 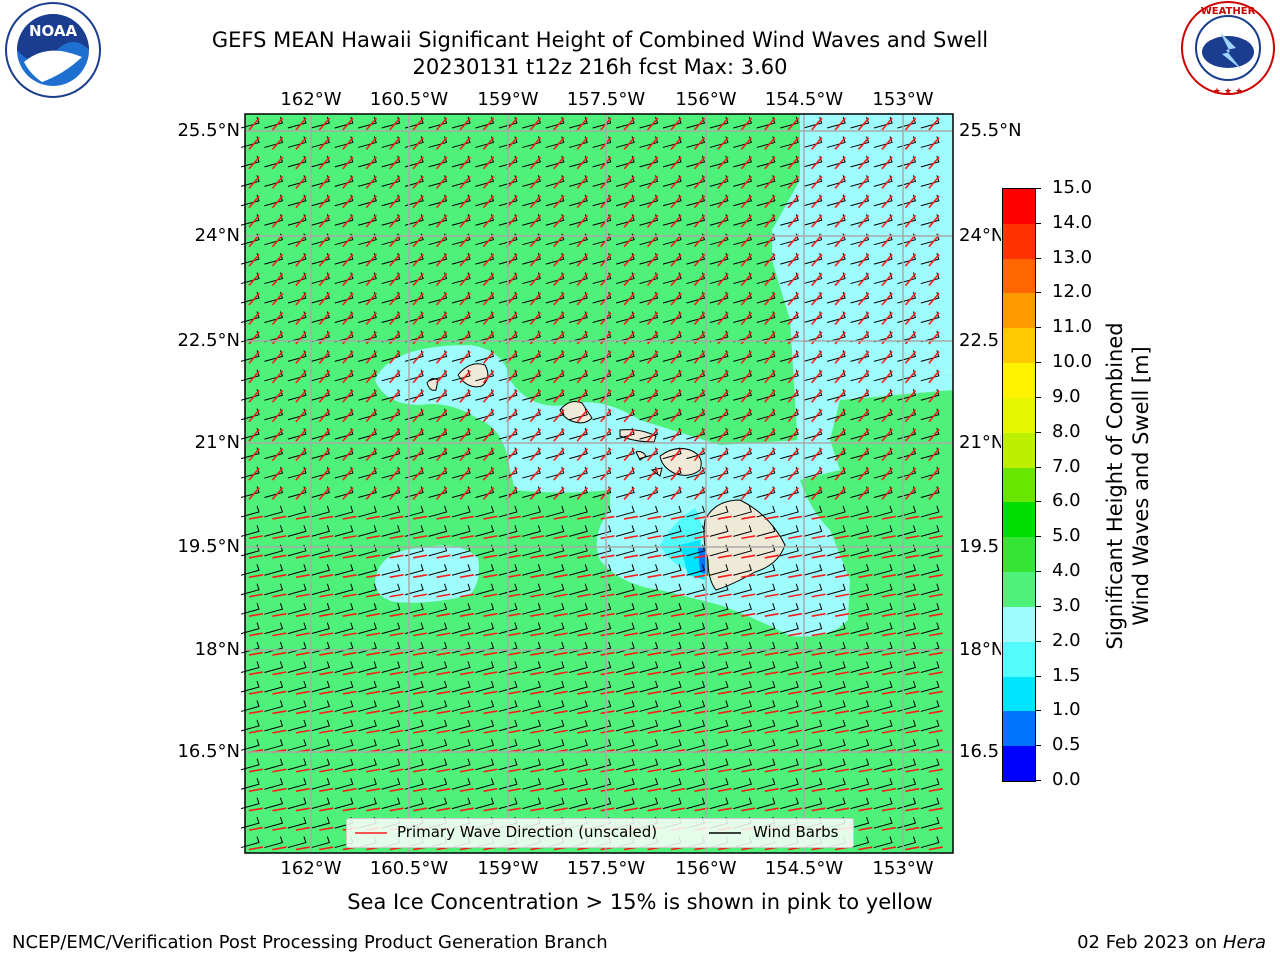 I want to click on lon-label-bottom: 159°W, so click(x=508, y=868).